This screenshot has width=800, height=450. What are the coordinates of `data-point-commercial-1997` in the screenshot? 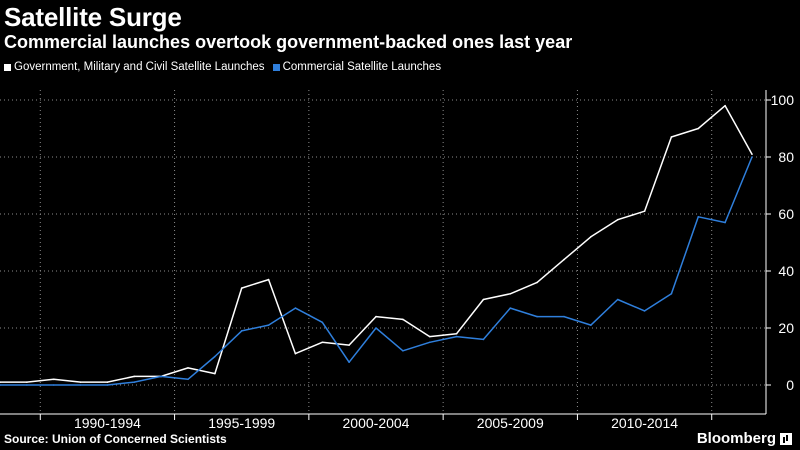 It's located at (241, 331).